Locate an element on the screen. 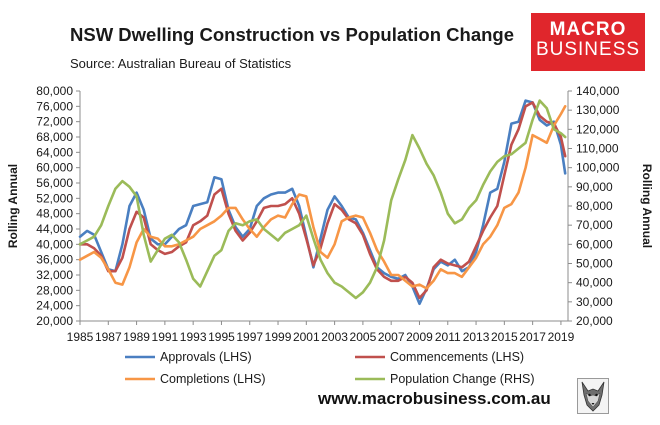 The image size is (660, 425). left-tick-label: 68,000 is located at coordinates (54, 137).